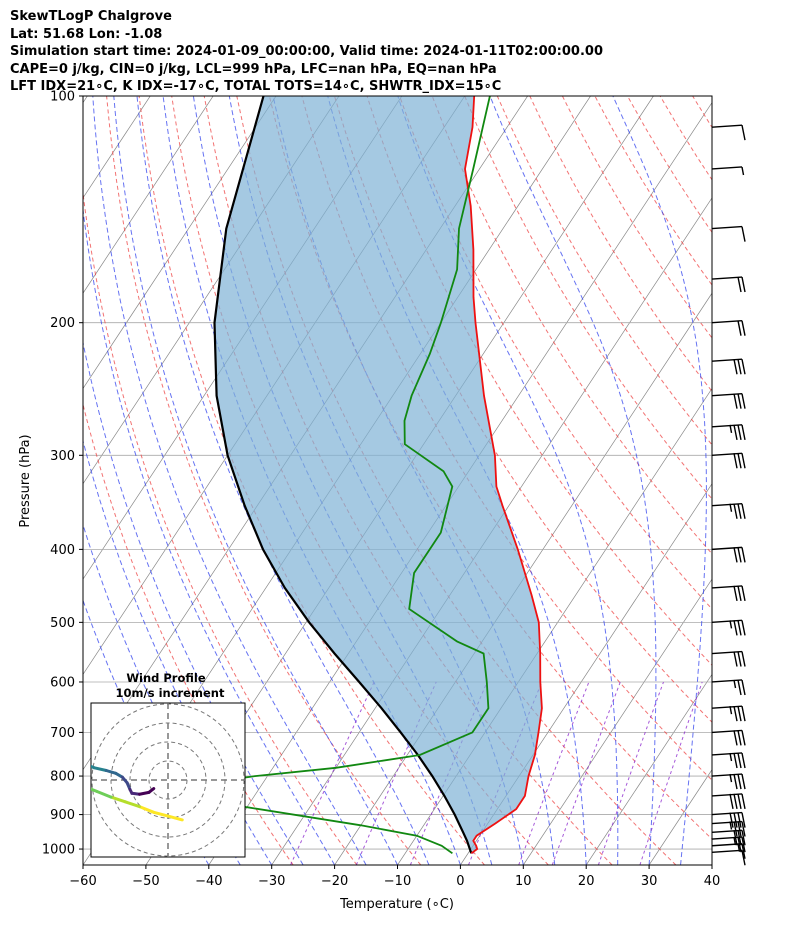 This screenshot has width=794, height=937. What do you see at coordinates (170, 693) in the screenshot?
I see `hodograph-subtitle: 10m/s increment` at bounding box center [170, 693].